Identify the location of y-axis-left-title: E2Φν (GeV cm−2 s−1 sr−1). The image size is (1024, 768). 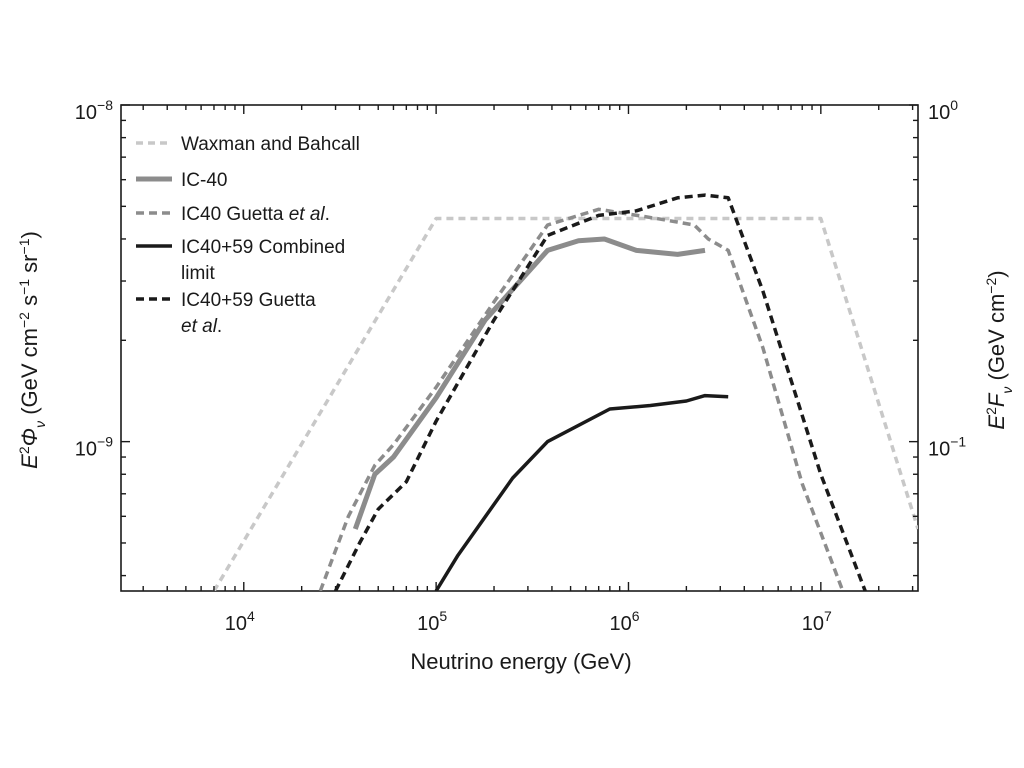
(32, 350).